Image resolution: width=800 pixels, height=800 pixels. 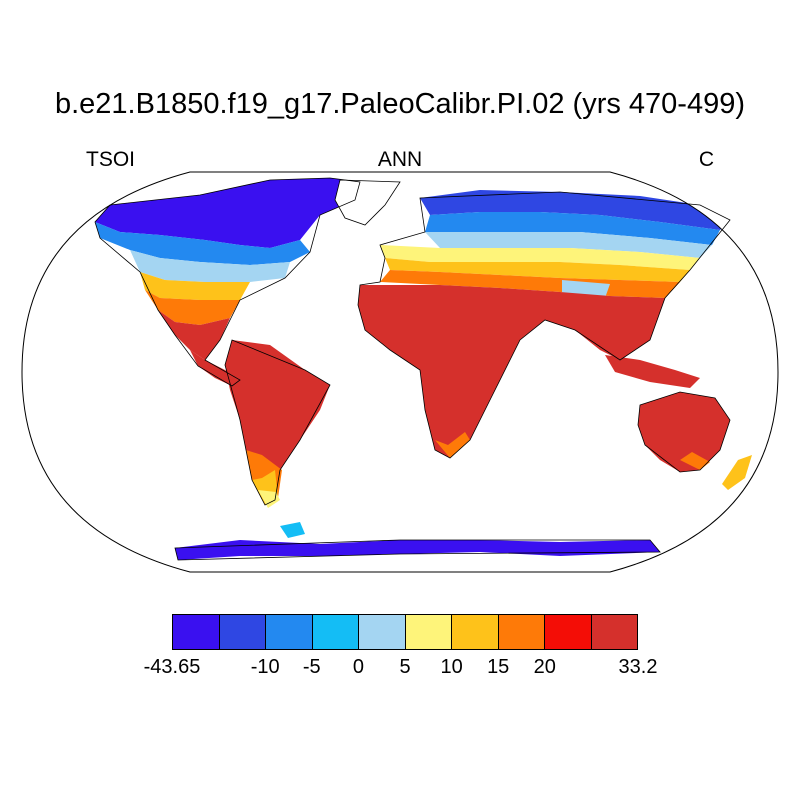 I want to click on colorbar, so click(x=405, y=632).